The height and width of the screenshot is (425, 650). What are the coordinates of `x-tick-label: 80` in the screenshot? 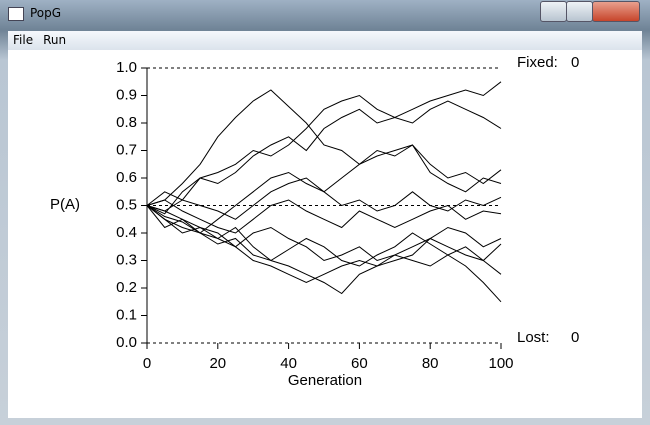 It's located at (430, 363).